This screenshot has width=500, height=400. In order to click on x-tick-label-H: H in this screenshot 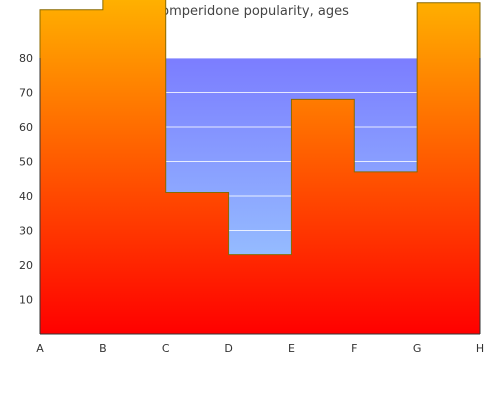, I will do `click(480, 348)`.